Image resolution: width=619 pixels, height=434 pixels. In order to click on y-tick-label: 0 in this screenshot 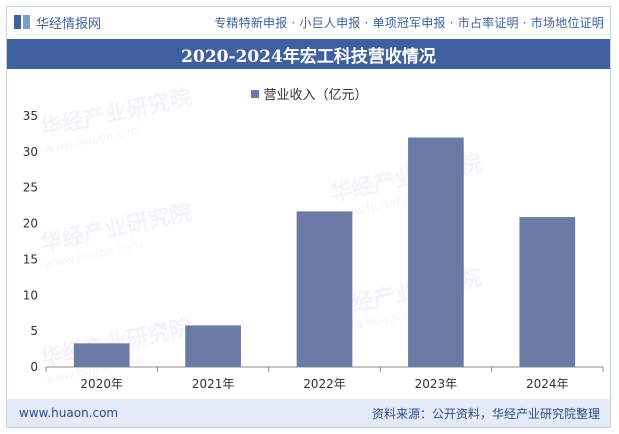, I will do `click(34, 367)`.